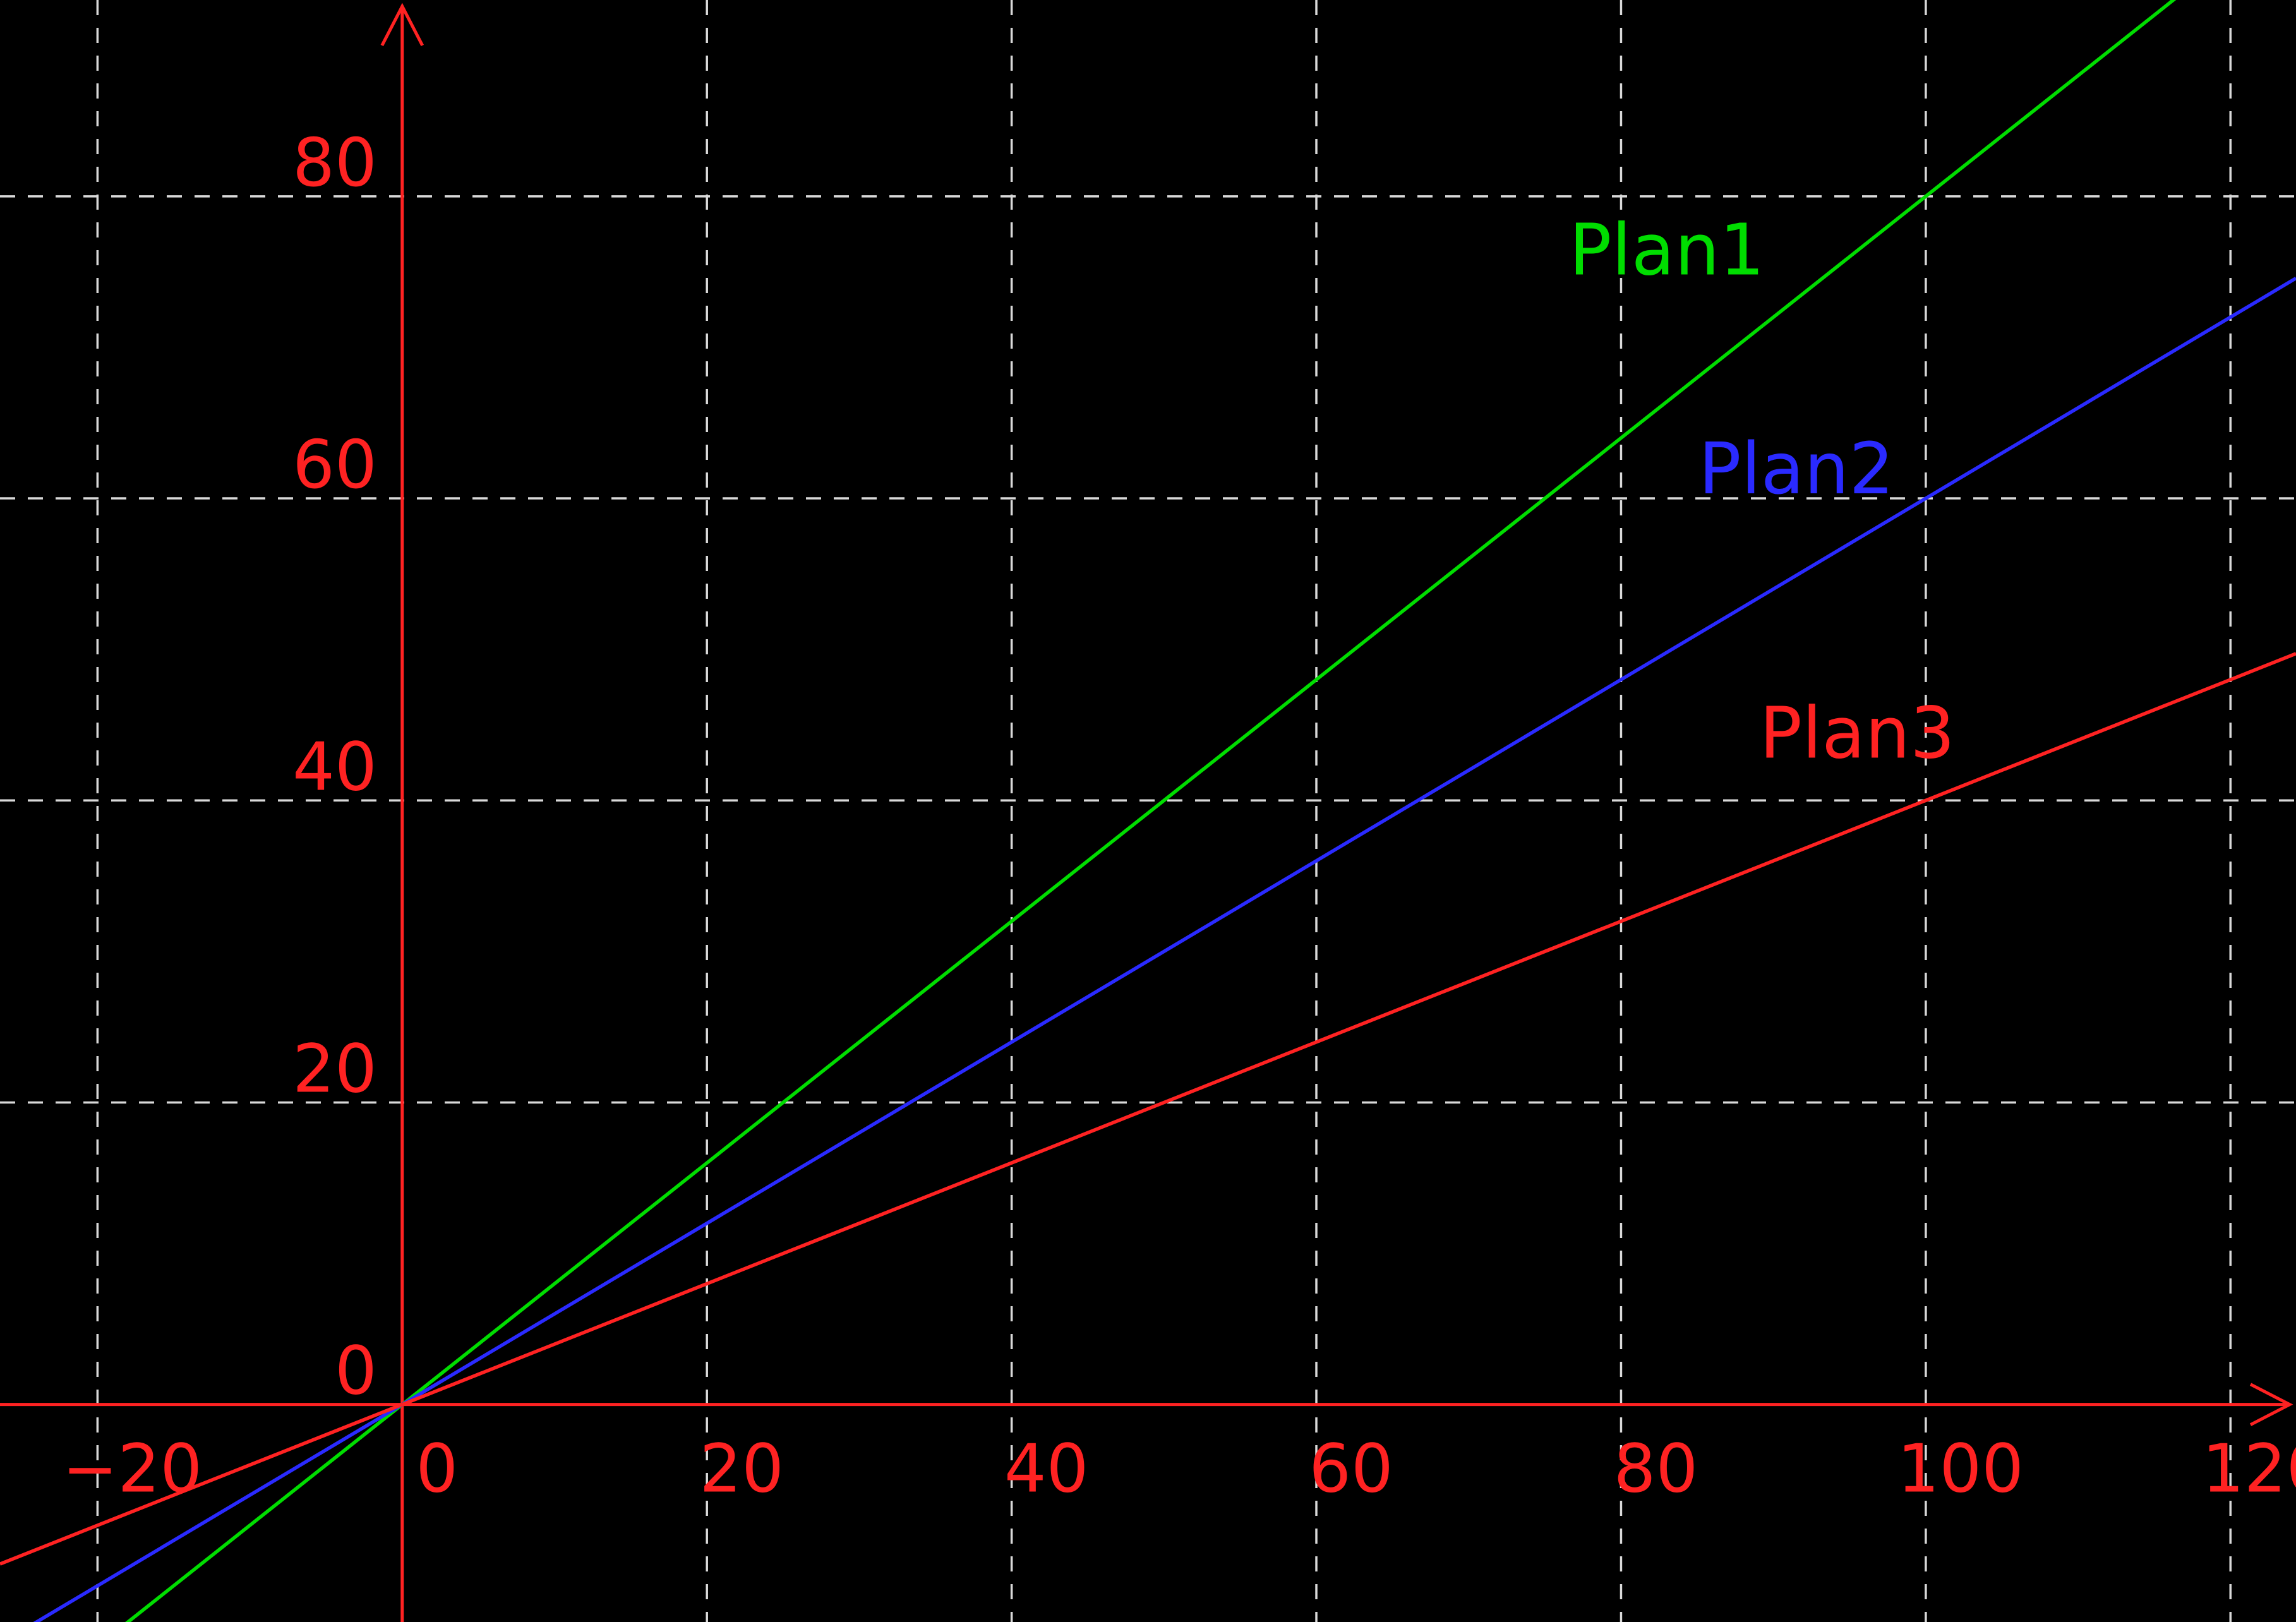  I want to click on y-tick-label: 0, so click(356, 1372).